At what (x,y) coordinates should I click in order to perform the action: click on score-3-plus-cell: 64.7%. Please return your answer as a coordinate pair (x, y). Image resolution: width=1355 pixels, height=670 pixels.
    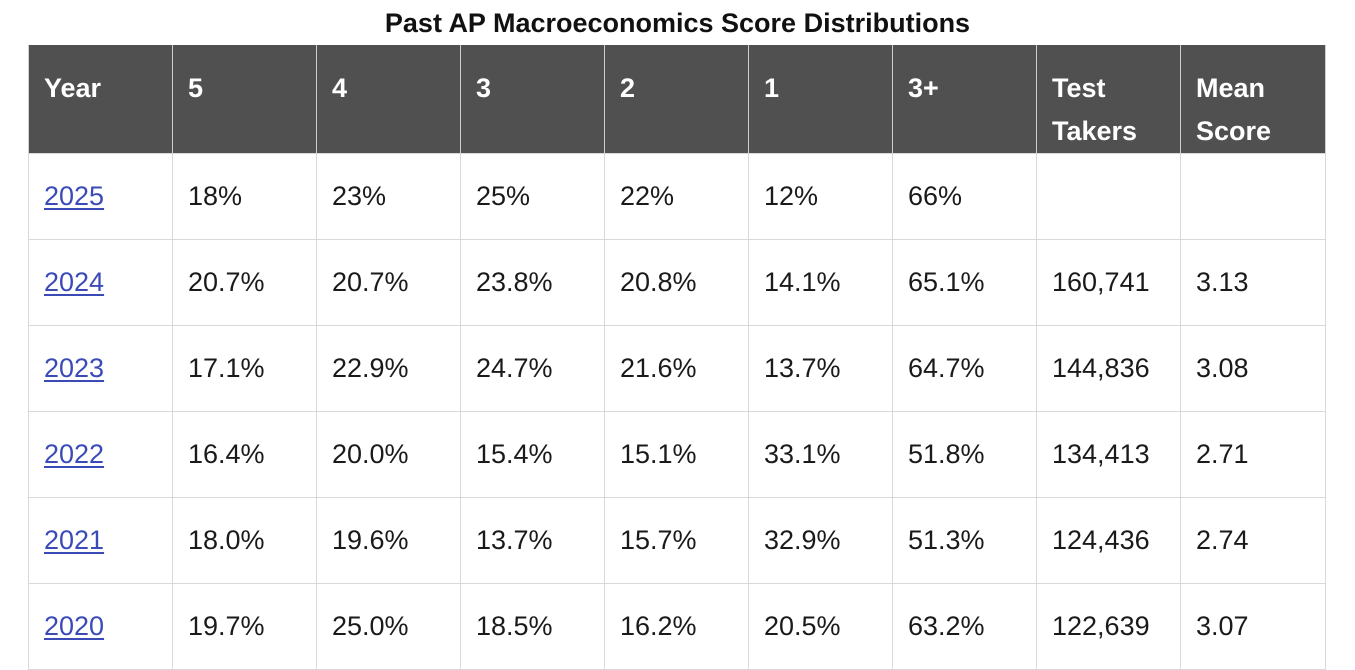
    Looking at the image, I should click on (964, 368).